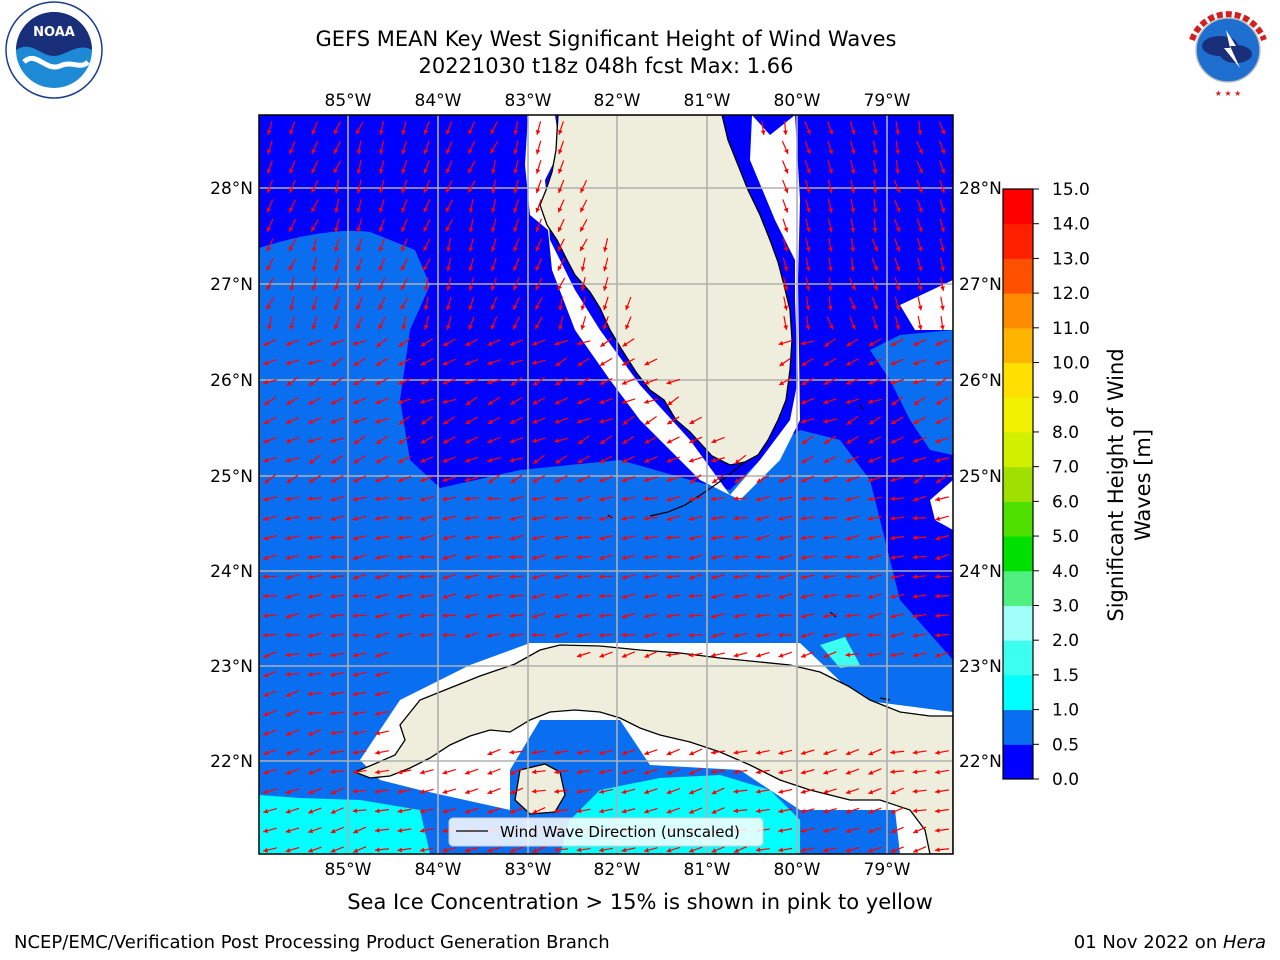  What do you see at coordinates (1065, 572) in the screenshot?
I see `colorbar-tick-label: 4.0` at bounding box center [1065, 572].